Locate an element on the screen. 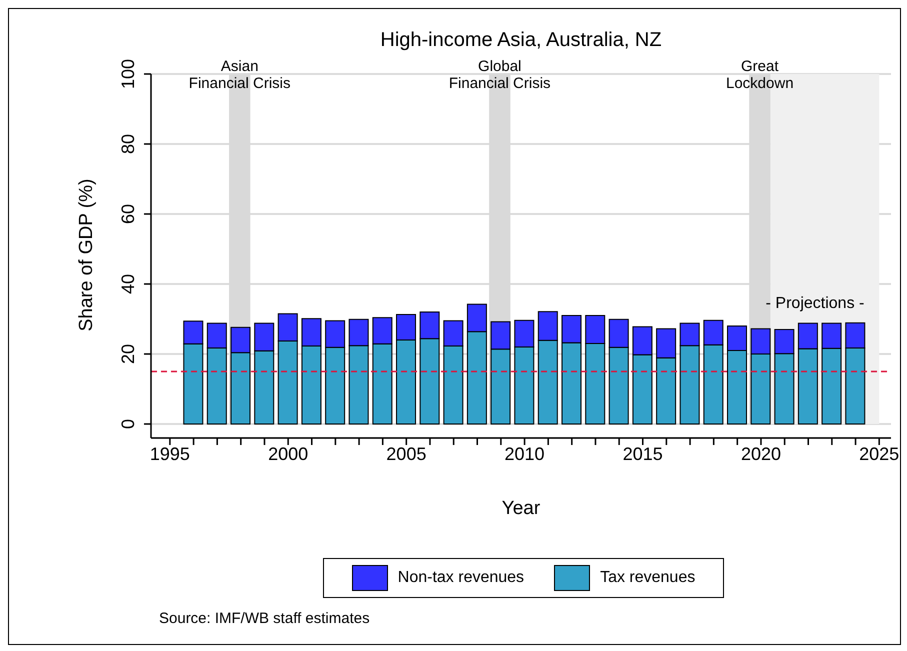 The width and height of the screenshot is (907, 651). legend-label: Tax revenues is located at coordinates (648, 578).